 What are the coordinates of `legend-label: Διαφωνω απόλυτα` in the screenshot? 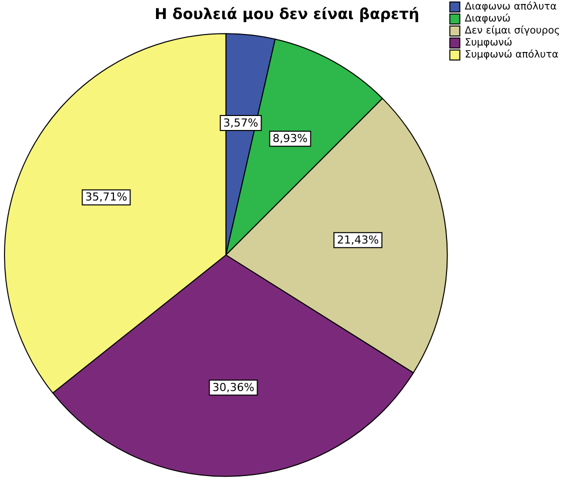 It's located at (511, 7).